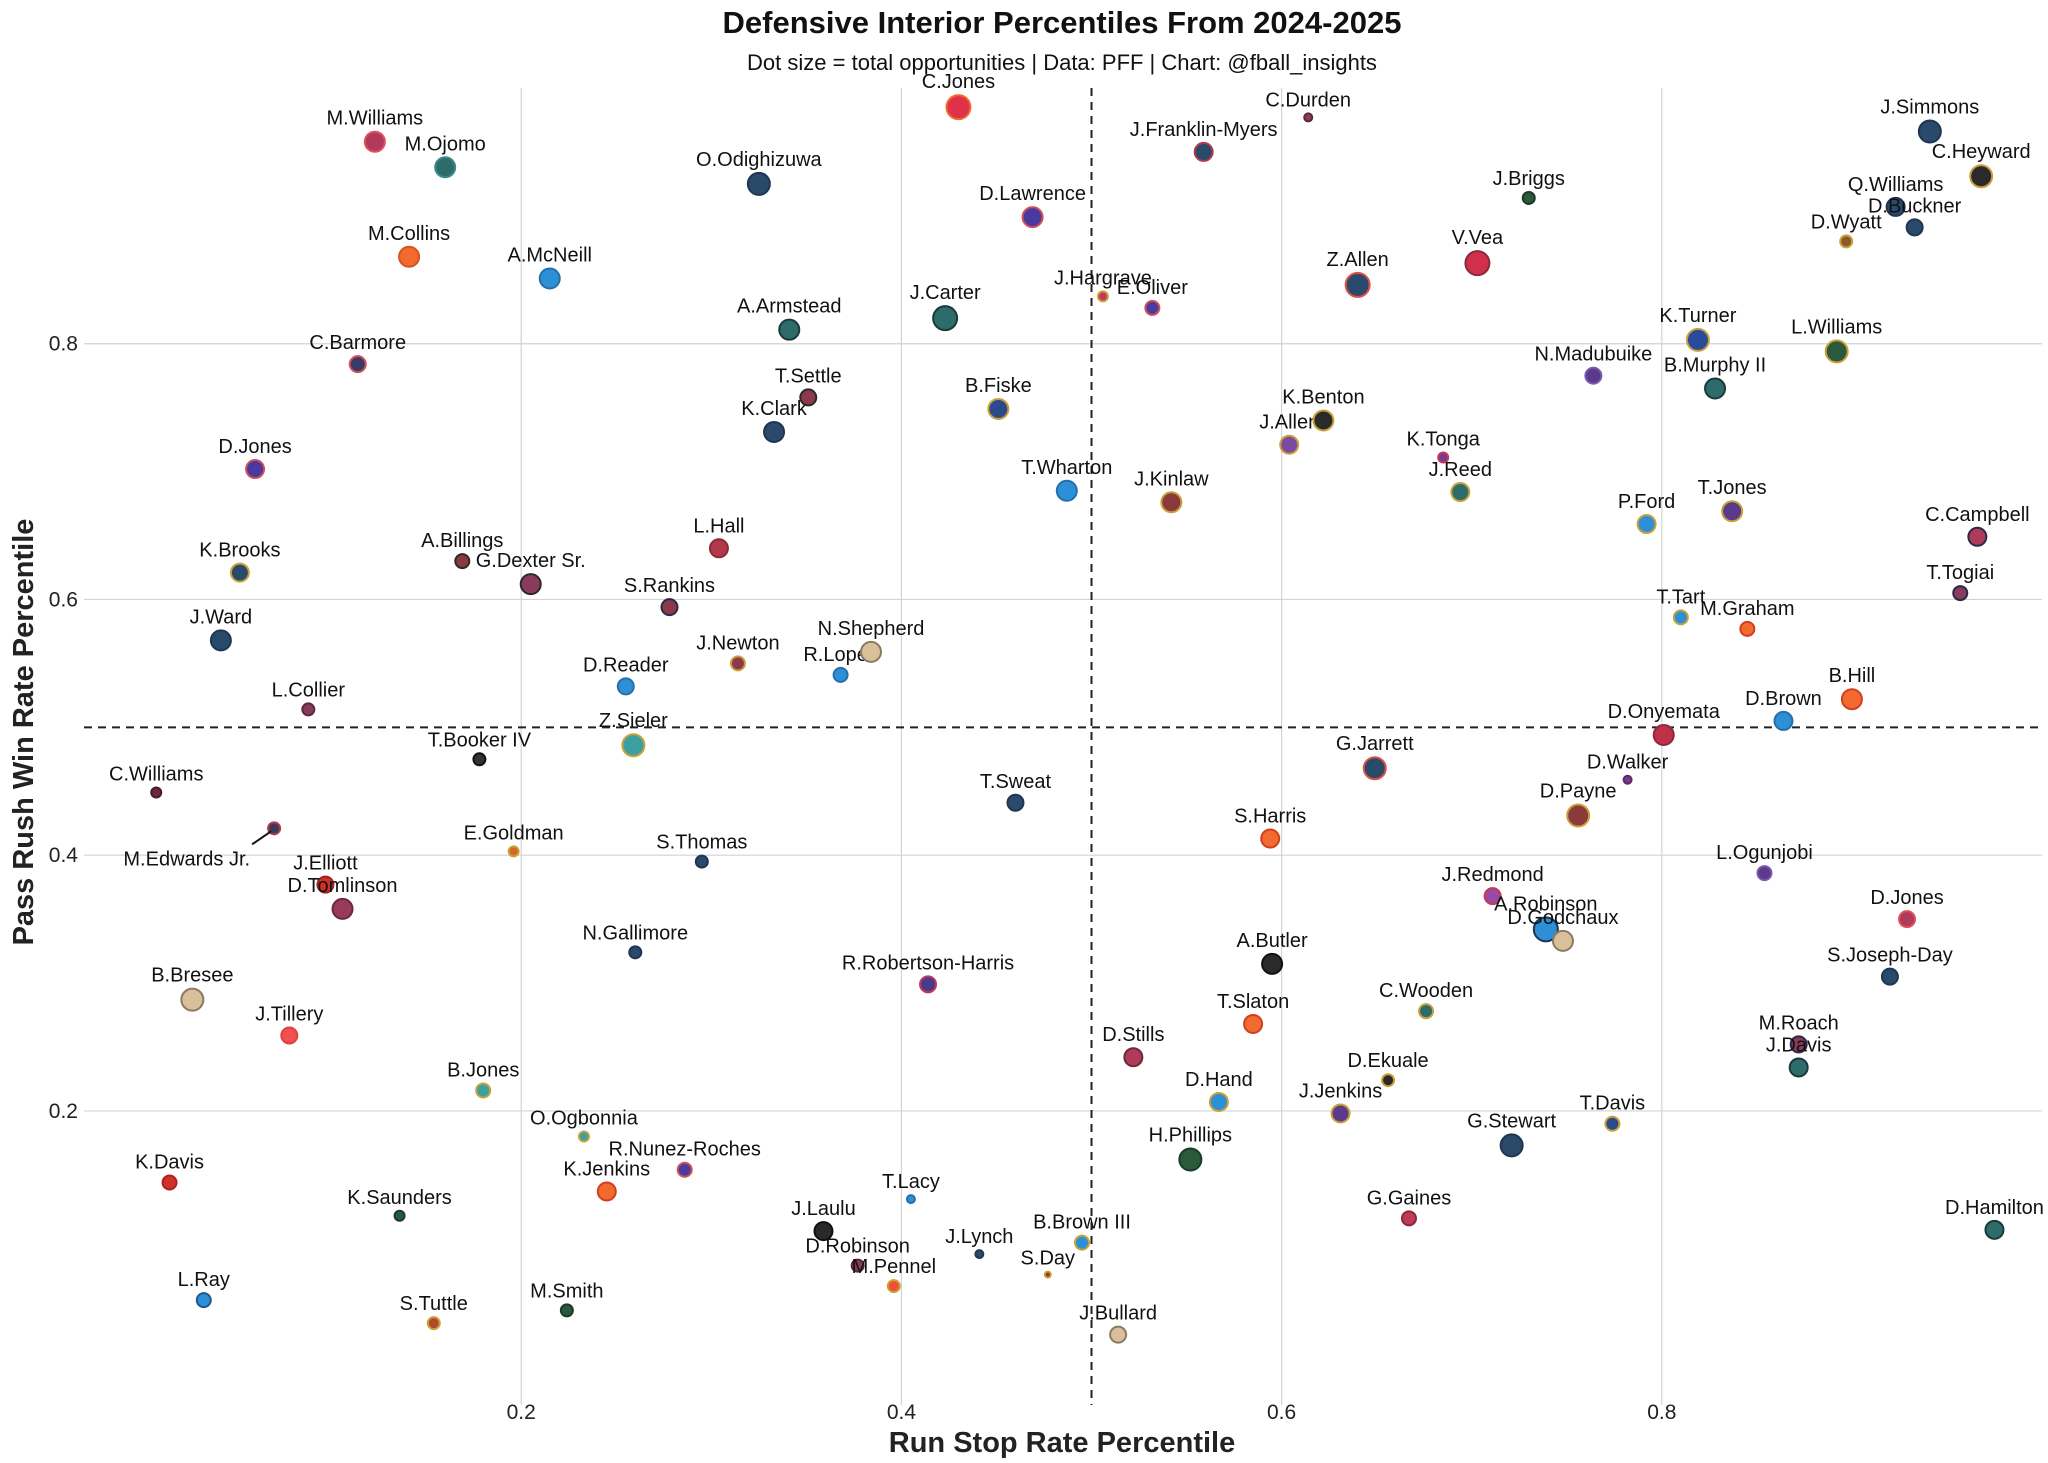 The image size is (2048, 1463). What do you see at coordinates (998, 386) in the screenshot?
I see `point-label: B.Fiske` at bounding box center [998, 386].